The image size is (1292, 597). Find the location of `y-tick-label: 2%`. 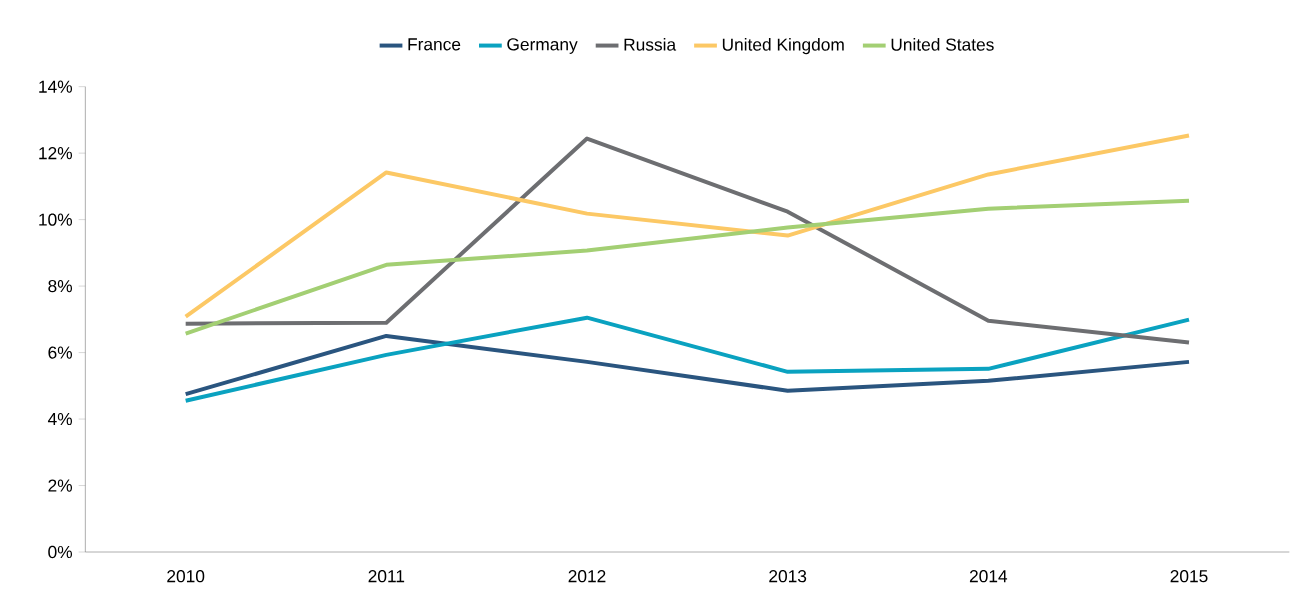

y-tick-label: 2% is located at coordinates (60, 485).